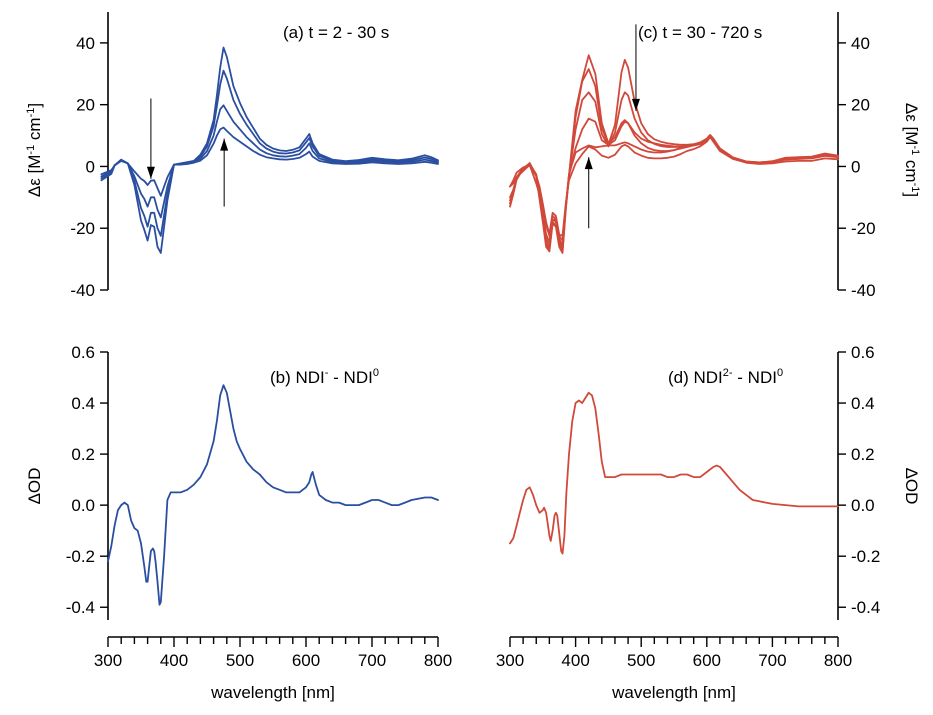  Describe the element at coordinates (34, 150) in the screenshot. I see `panel-a-y-axis-title: Δε [M-1 cm-1]` at that location.